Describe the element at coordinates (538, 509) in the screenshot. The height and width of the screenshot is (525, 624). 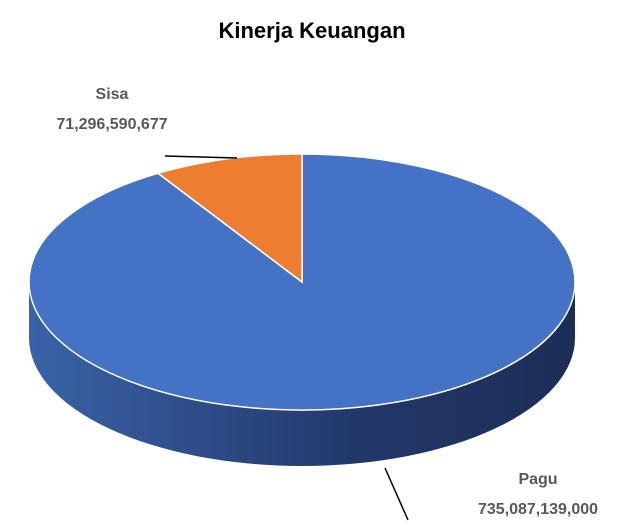
I see `value-label: 735,087,139,000` at that location.